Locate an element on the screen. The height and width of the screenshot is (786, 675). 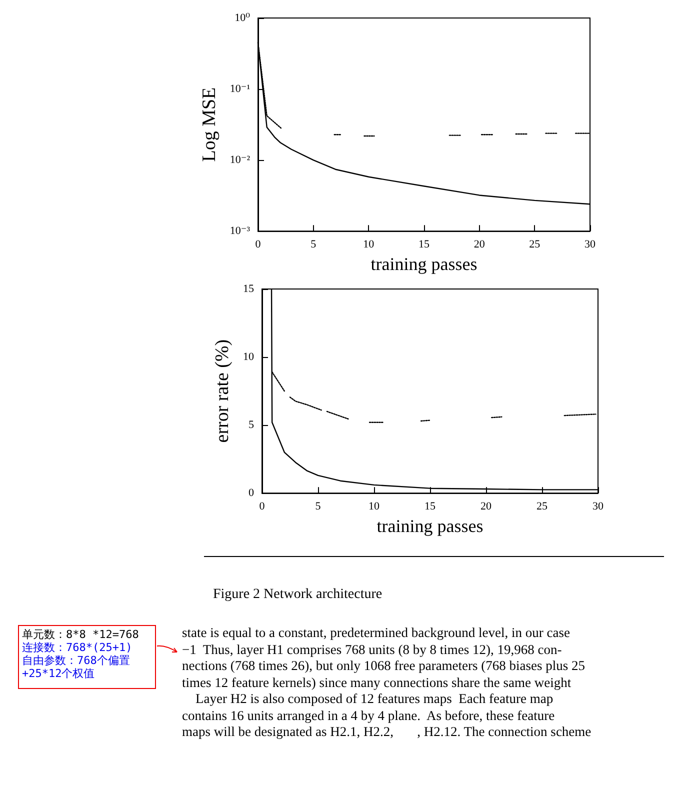
text: 自由参数：768个偏置 is located at coordinates (76, 660).